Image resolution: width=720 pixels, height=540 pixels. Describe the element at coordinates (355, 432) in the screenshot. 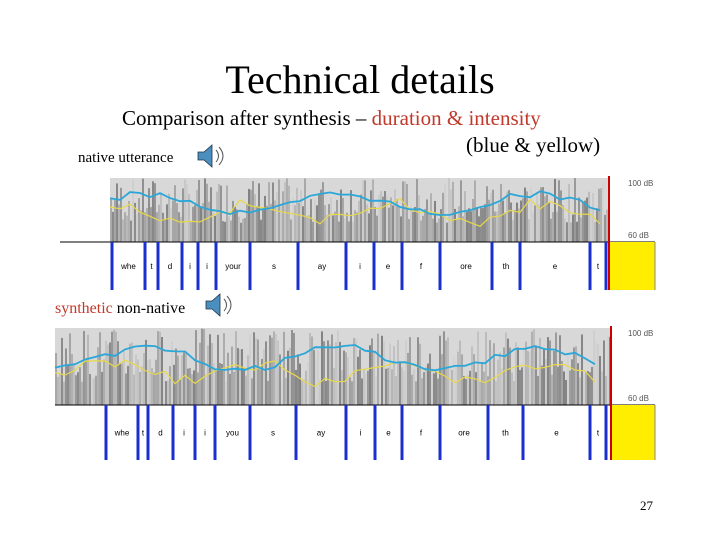

I see `tier-bg` at that location.